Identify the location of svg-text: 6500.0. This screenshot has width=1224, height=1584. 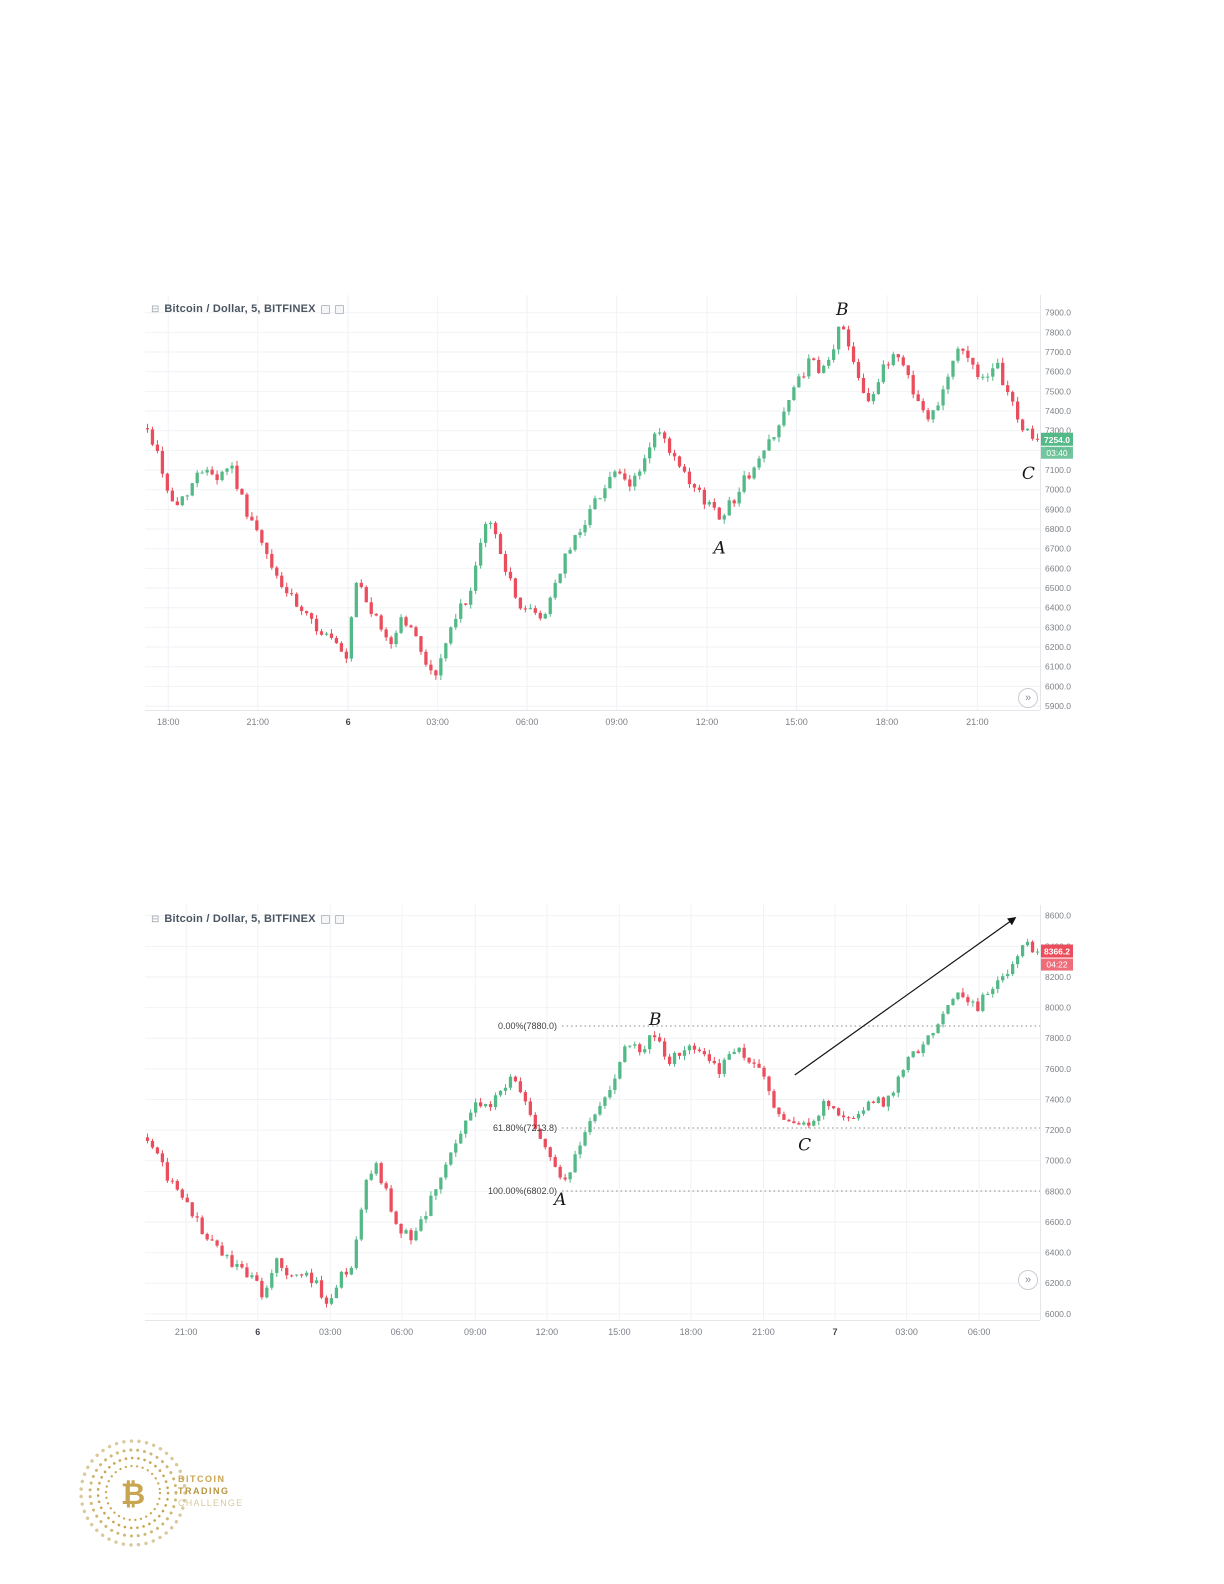
(1058, 588).